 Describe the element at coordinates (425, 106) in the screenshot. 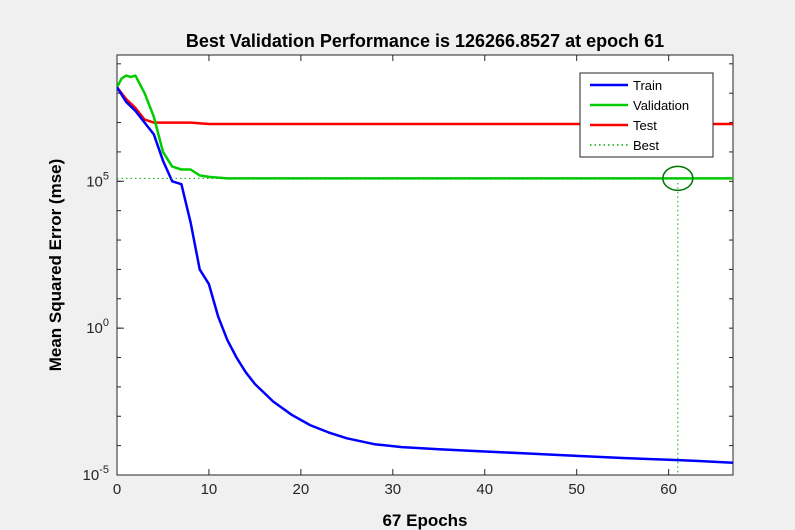

I see `series-line-test` at that location.